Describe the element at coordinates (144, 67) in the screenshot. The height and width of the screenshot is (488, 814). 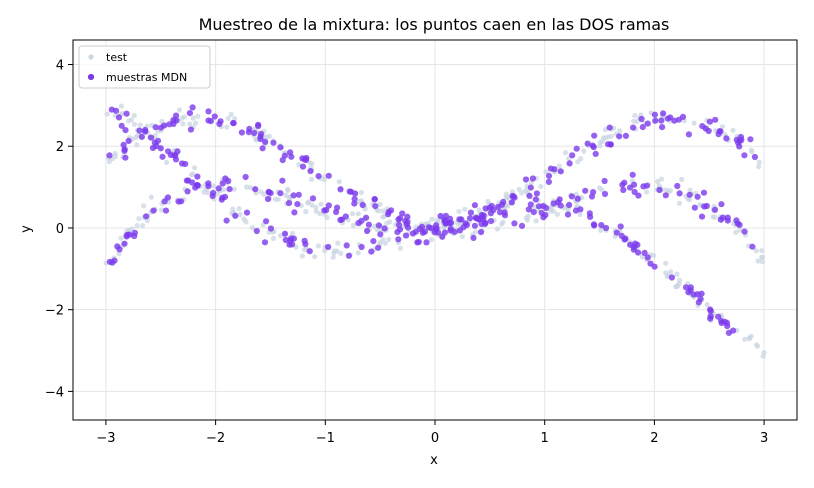
I see `legend: test muestras MDN` at that location.